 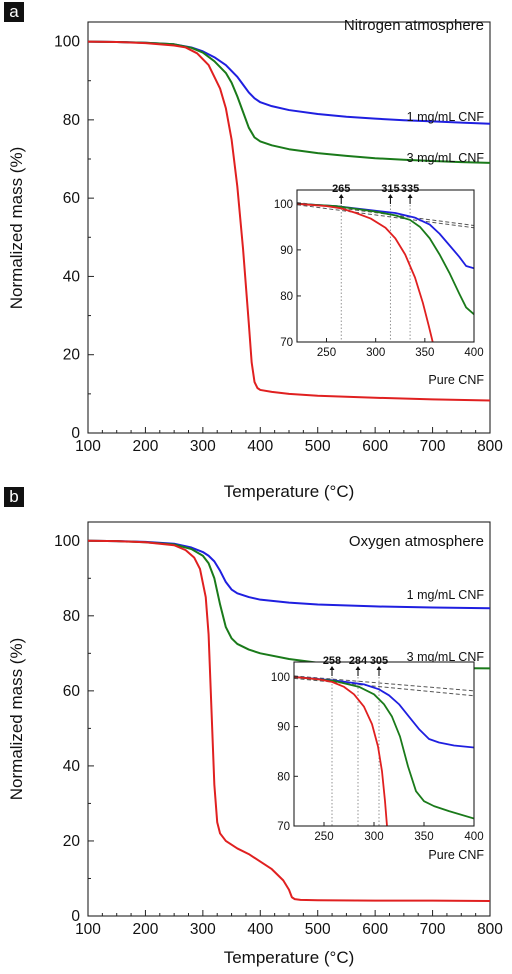 I want to click on inset-background, so click(x=385, y=266).